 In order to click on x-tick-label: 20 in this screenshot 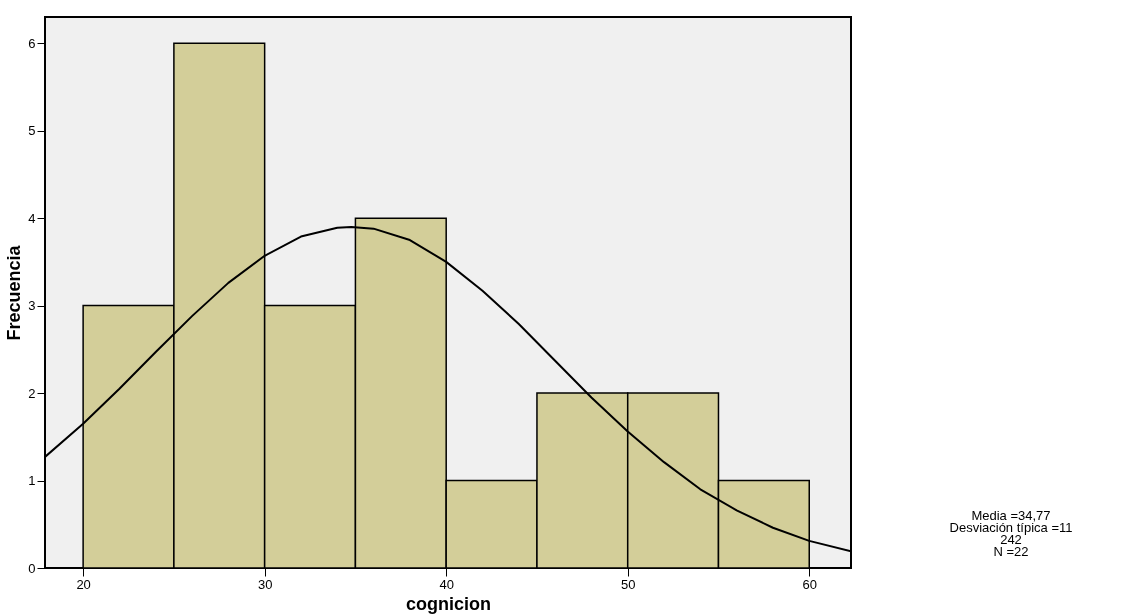, I will do `click(83, 584)`.